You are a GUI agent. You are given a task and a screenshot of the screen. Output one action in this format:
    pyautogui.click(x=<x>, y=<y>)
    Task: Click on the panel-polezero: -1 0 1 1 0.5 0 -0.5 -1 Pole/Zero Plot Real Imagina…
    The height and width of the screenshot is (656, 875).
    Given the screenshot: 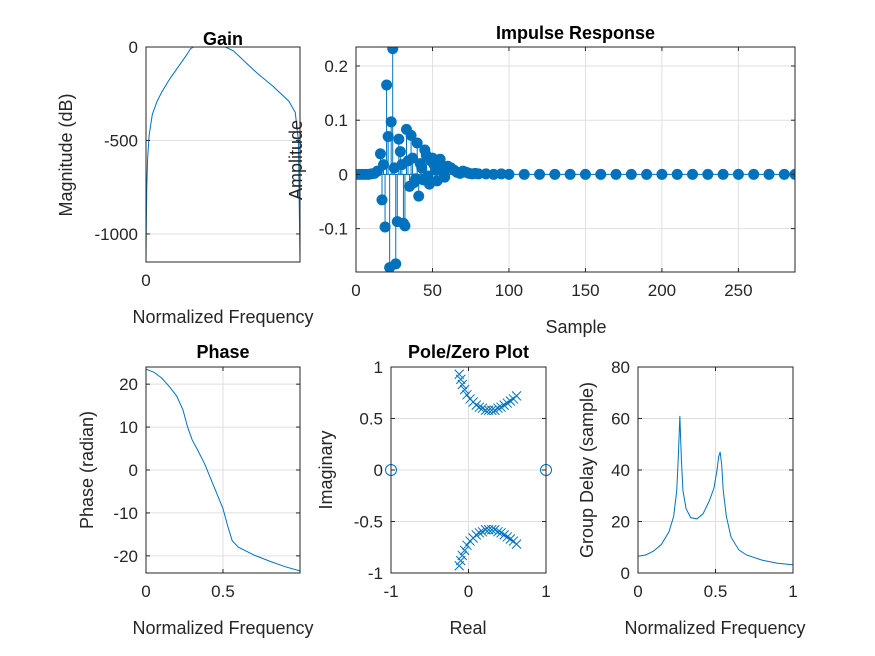 What is the action you would take?
    pyautogui.click(x=434, y=490)
    